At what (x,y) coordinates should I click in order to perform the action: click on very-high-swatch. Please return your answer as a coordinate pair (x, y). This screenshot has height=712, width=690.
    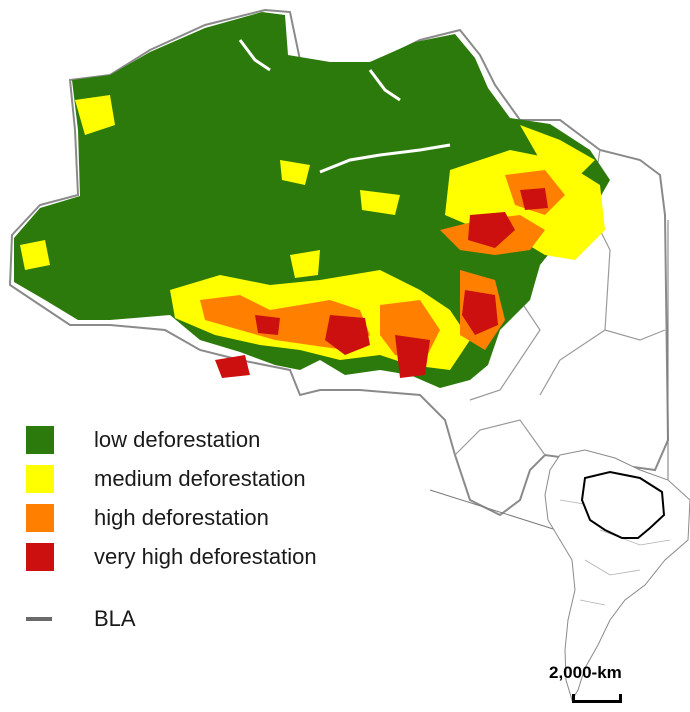
    Looking at the image, I should click on (40, 556).